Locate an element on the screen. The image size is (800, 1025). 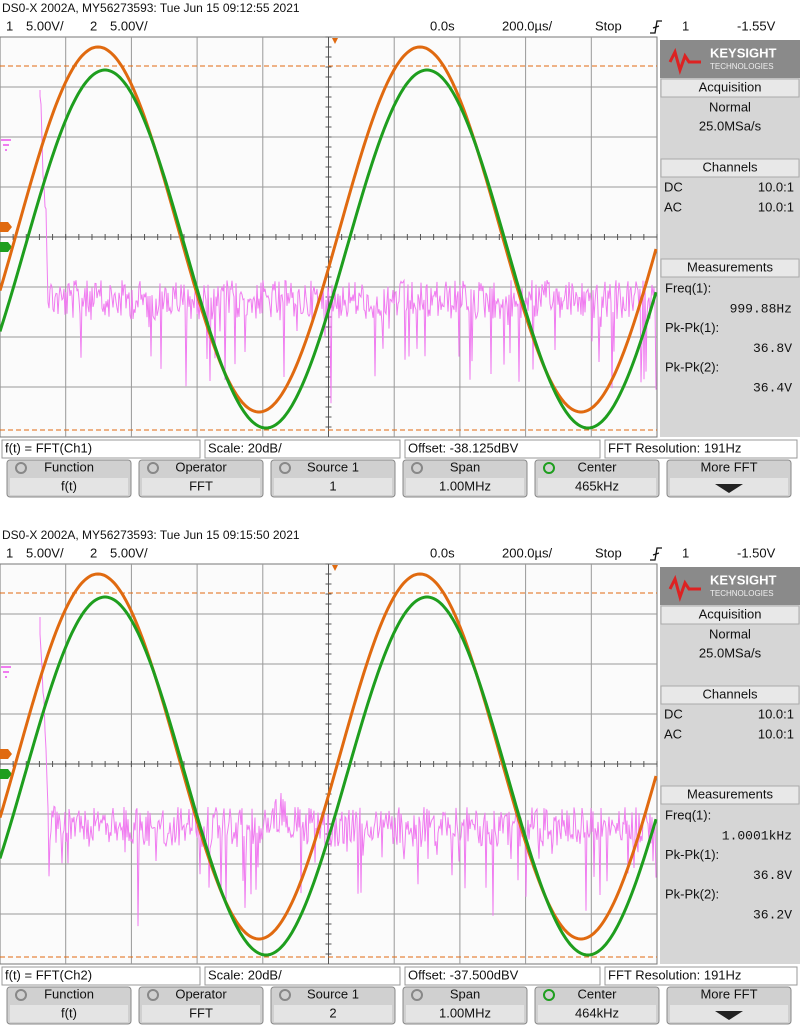
softkey-value: 1 is located at coordinates (332, 485).